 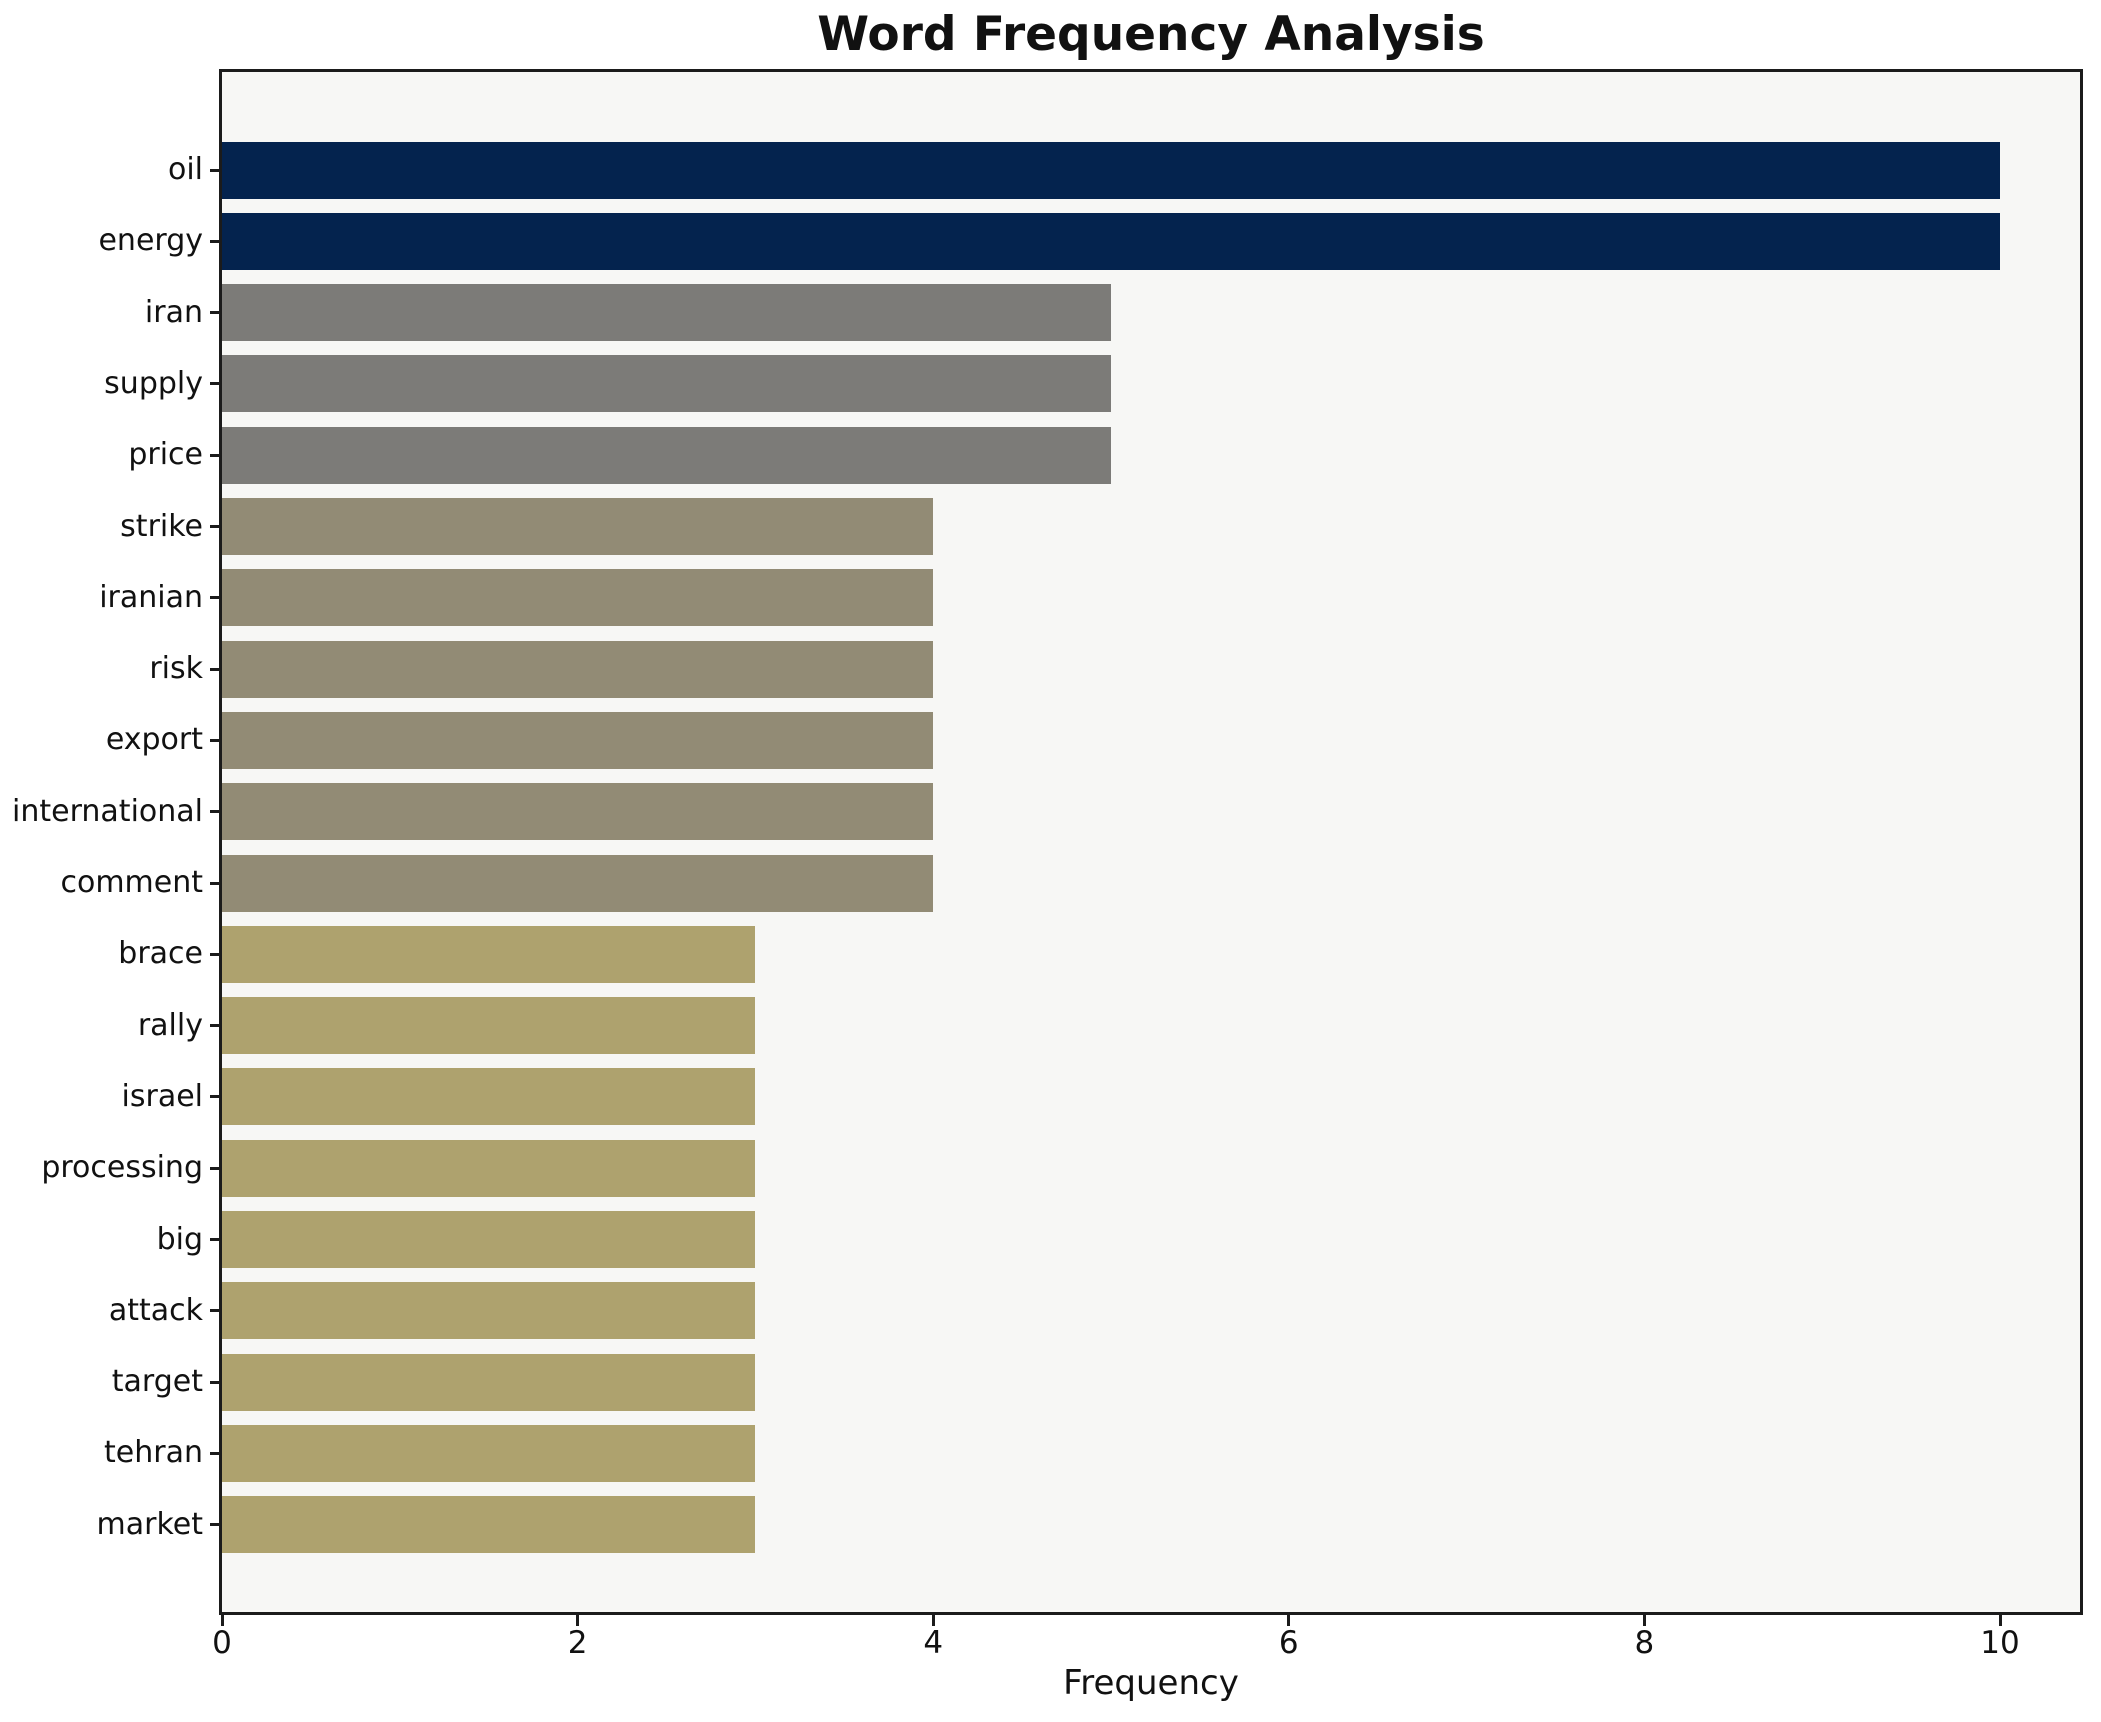 I want to click on x-tick-label: 0, so click(x=222, y=1643).